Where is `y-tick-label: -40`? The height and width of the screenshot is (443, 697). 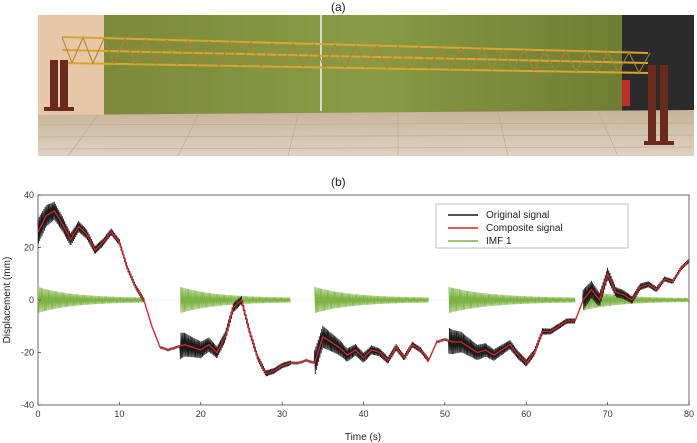
y-tick-label: -40 is located at coordinates (27, 405).